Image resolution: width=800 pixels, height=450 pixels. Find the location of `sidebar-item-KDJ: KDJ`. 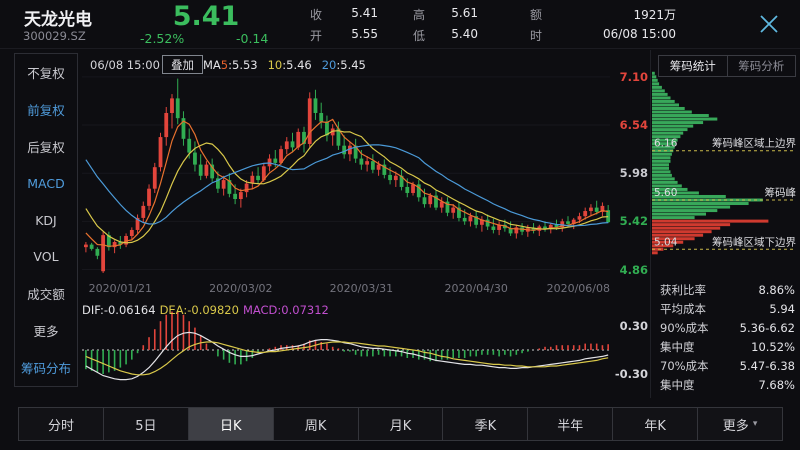

sidebar-item-KDJ: KDJ is located at coordinates (46, 220).